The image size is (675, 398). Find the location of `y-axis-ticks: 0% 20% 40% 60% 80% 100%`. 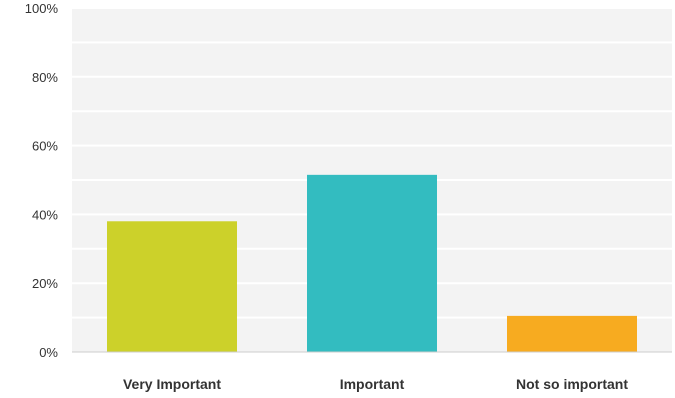

y-axis-ticks: 0% 20% 40% 60% 80% 100% is located at coordinates (42, 180).